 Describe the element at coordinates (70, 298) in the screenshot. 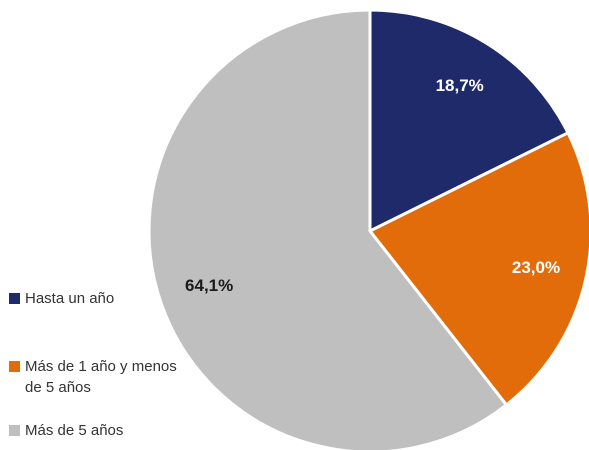

I see `legend-label: Hasta un año` at that location.